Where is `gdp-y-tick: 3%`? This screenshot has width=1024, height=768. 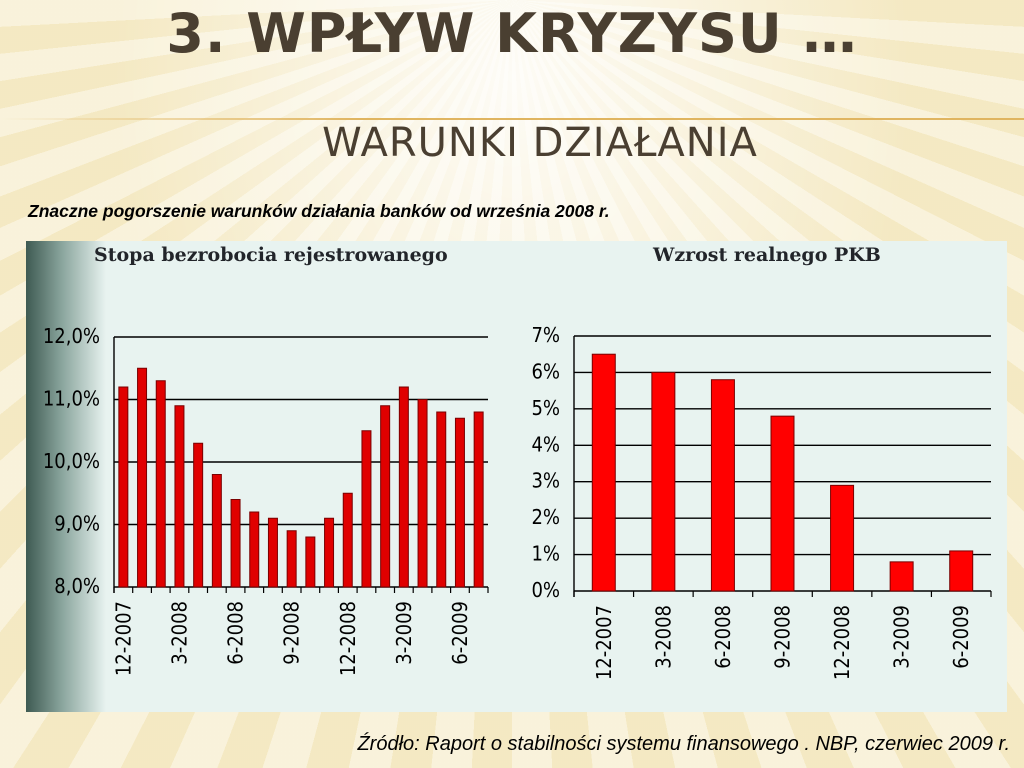 gdp-y-tick: 3% is located at coordinates (545, 481).